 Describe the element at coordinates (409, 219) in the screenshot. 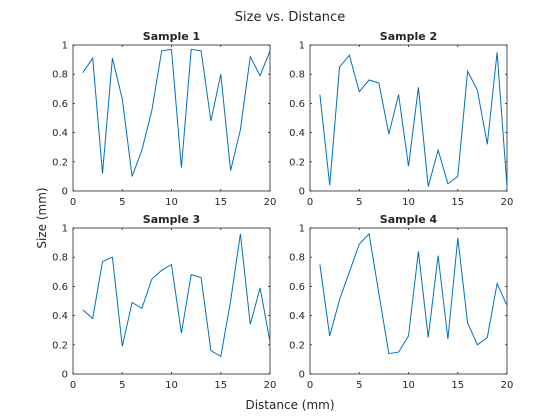

I see `subplot-title: Sample 4` at that location.